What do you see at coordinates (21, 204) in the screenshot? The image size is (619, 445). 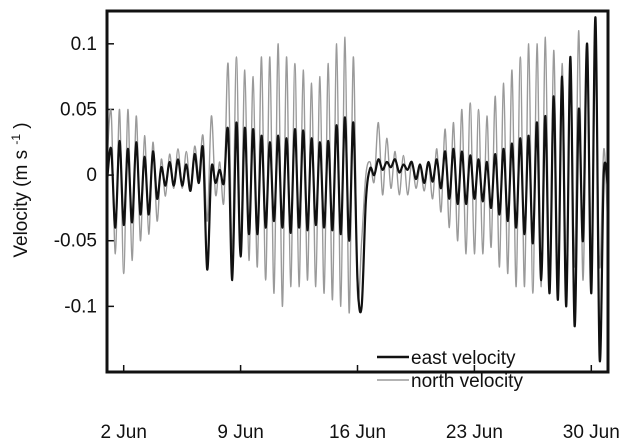 I see `y-axis-label-main: Velocity (m s` at bounding box center [21, 204].